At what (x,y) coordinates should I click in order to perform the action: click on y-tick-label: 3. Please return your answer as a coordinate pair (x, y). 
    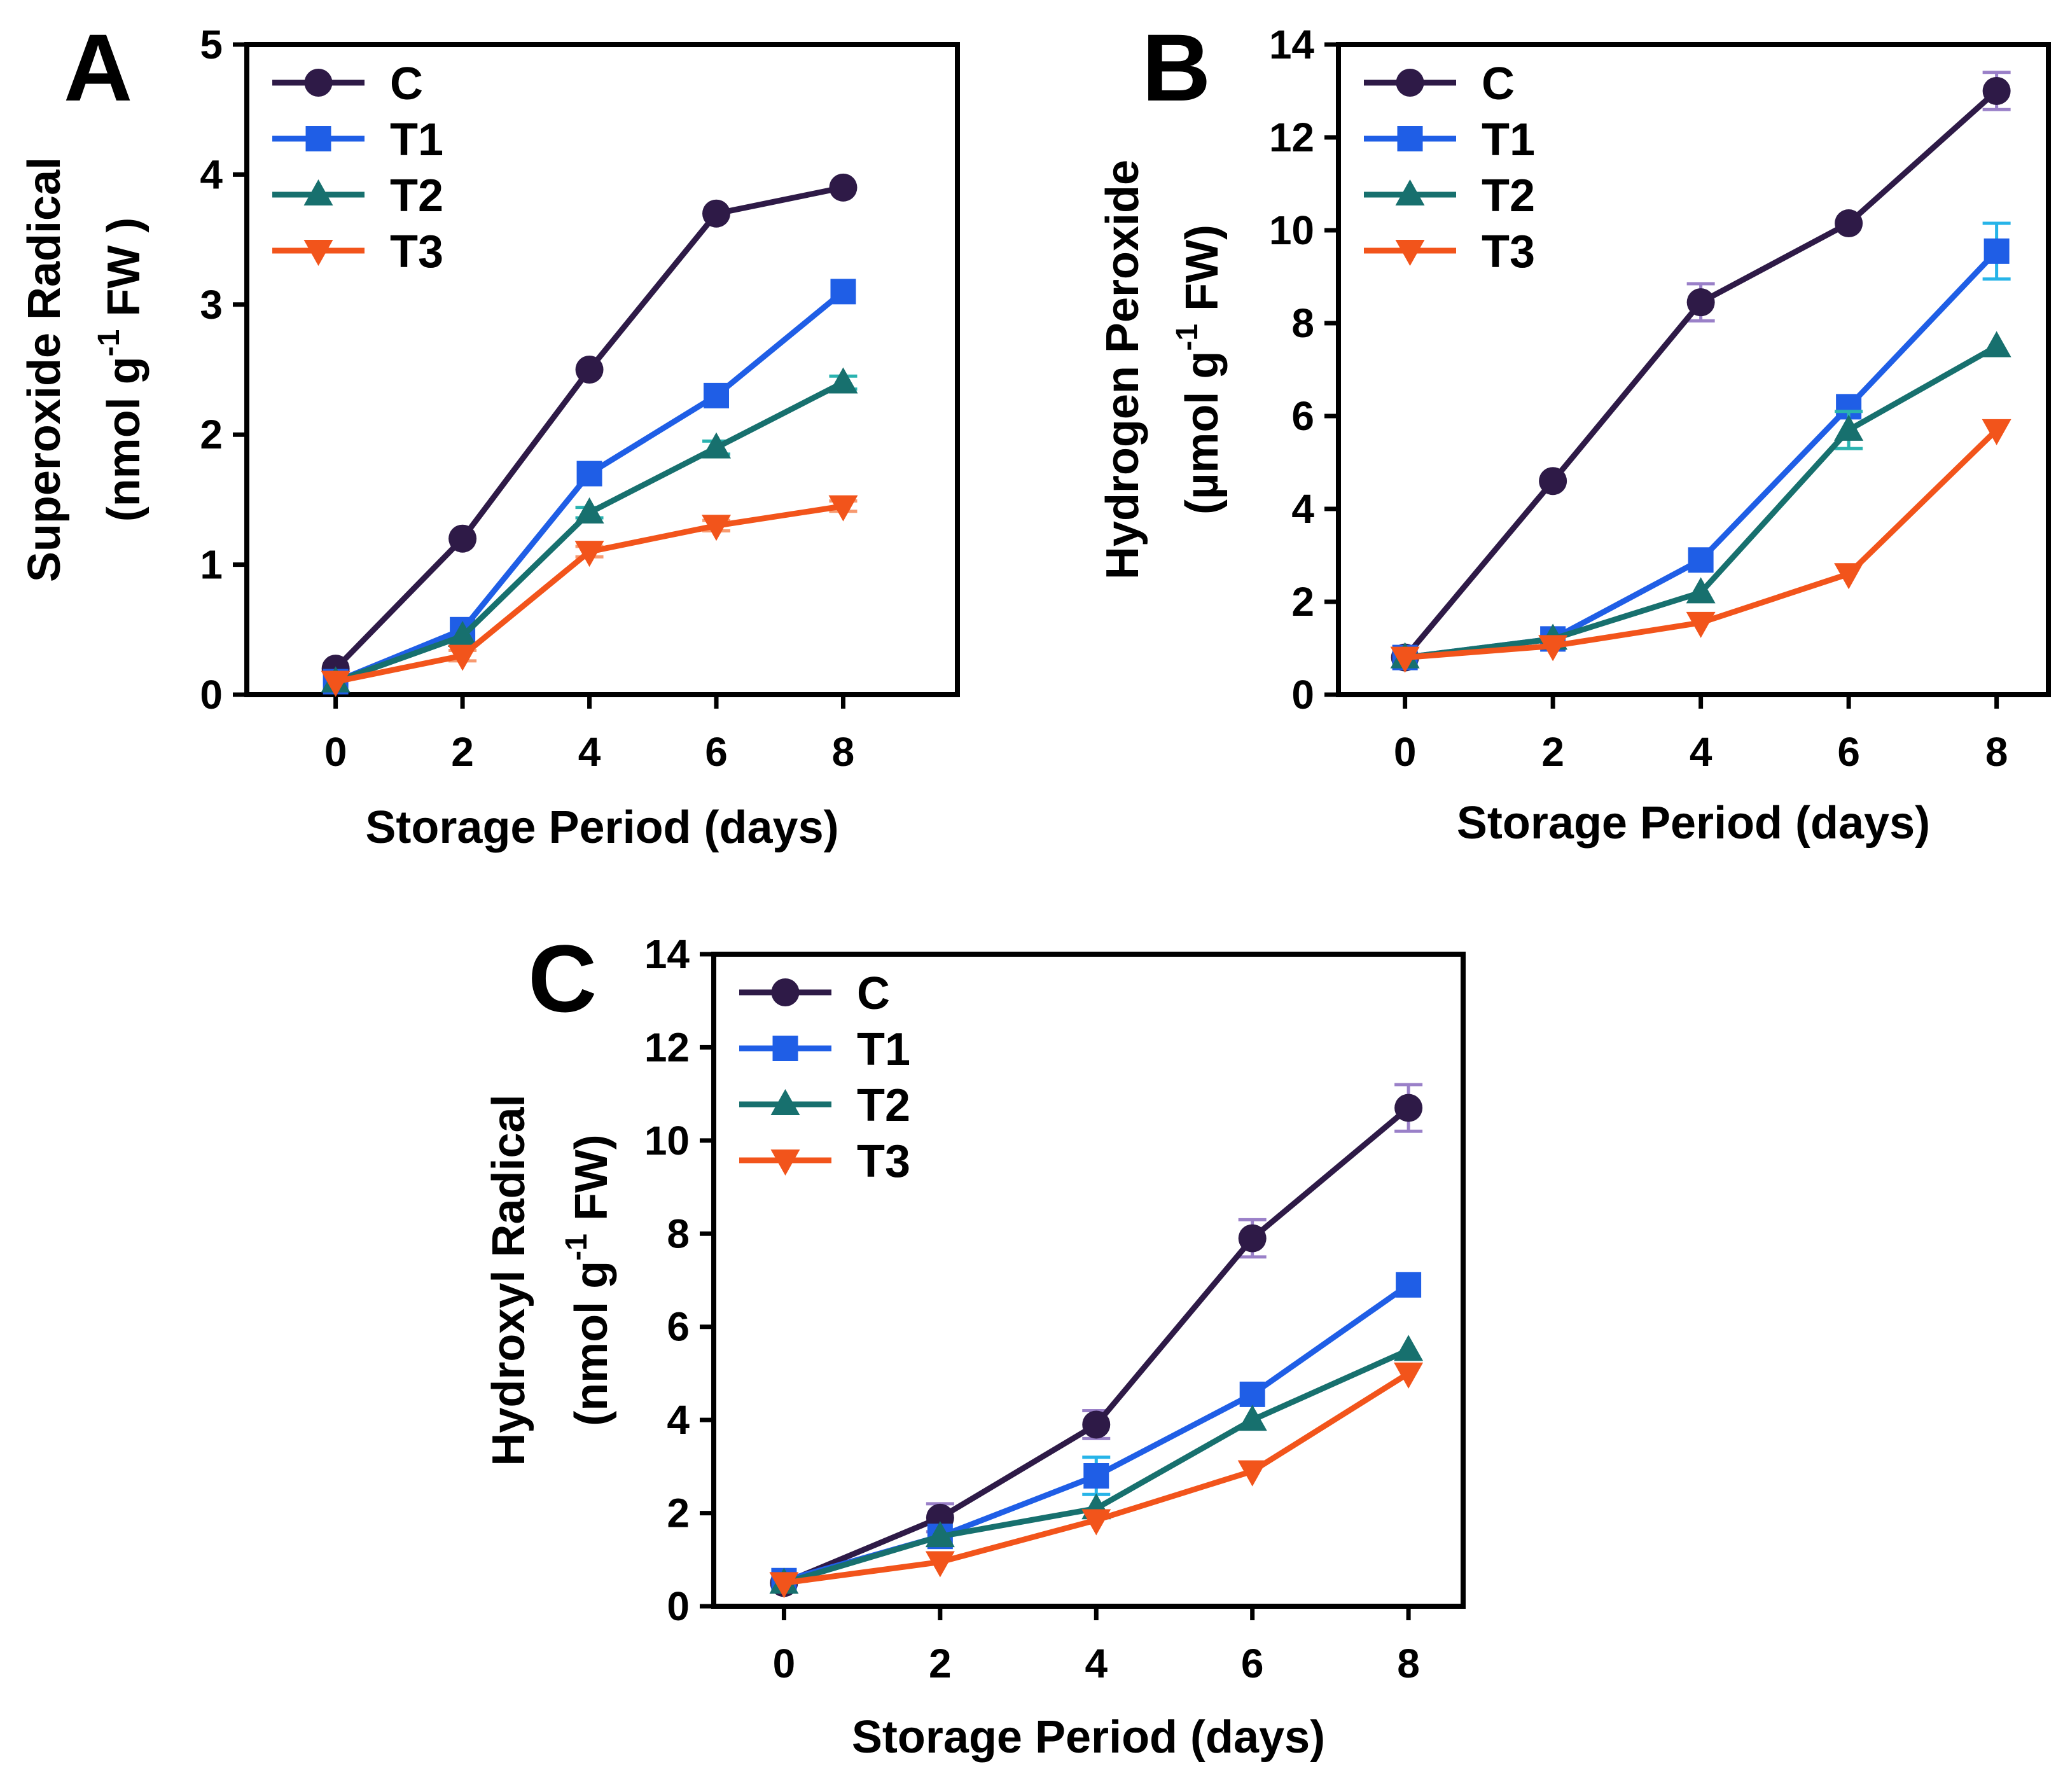
    Looking at the image, I should click on (211, 305).